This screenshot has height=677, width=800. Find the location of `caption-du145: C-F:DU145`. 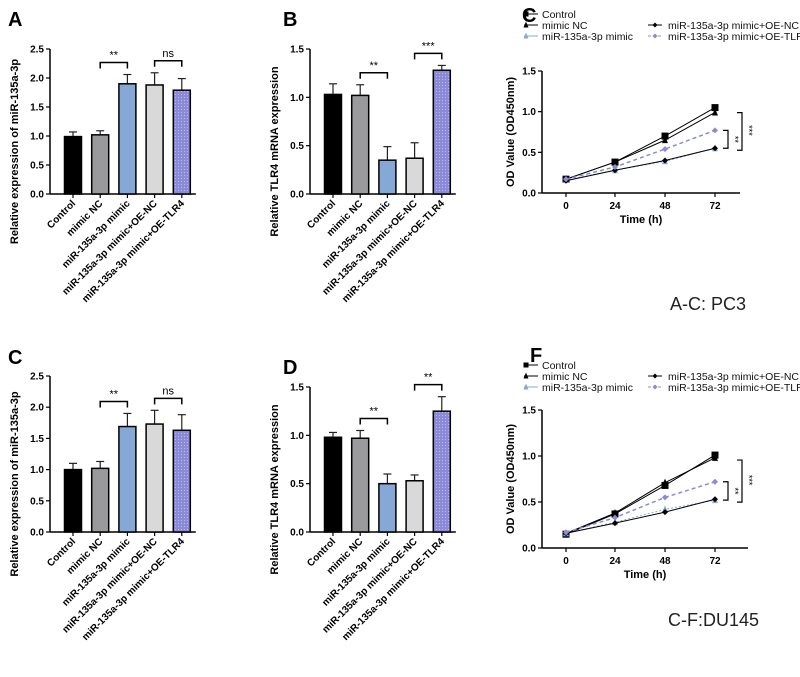

caption-du145: C-F:DU145 is located at coordinates (713, 620).